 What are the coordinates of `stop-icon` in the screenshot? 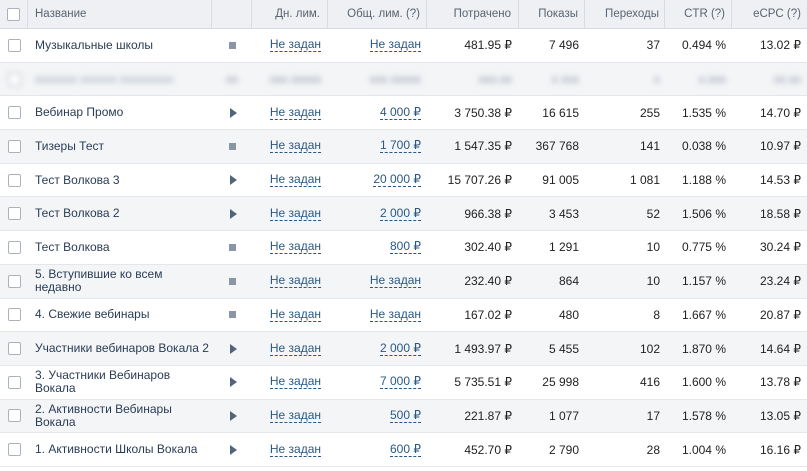 It's located at (232, 281).